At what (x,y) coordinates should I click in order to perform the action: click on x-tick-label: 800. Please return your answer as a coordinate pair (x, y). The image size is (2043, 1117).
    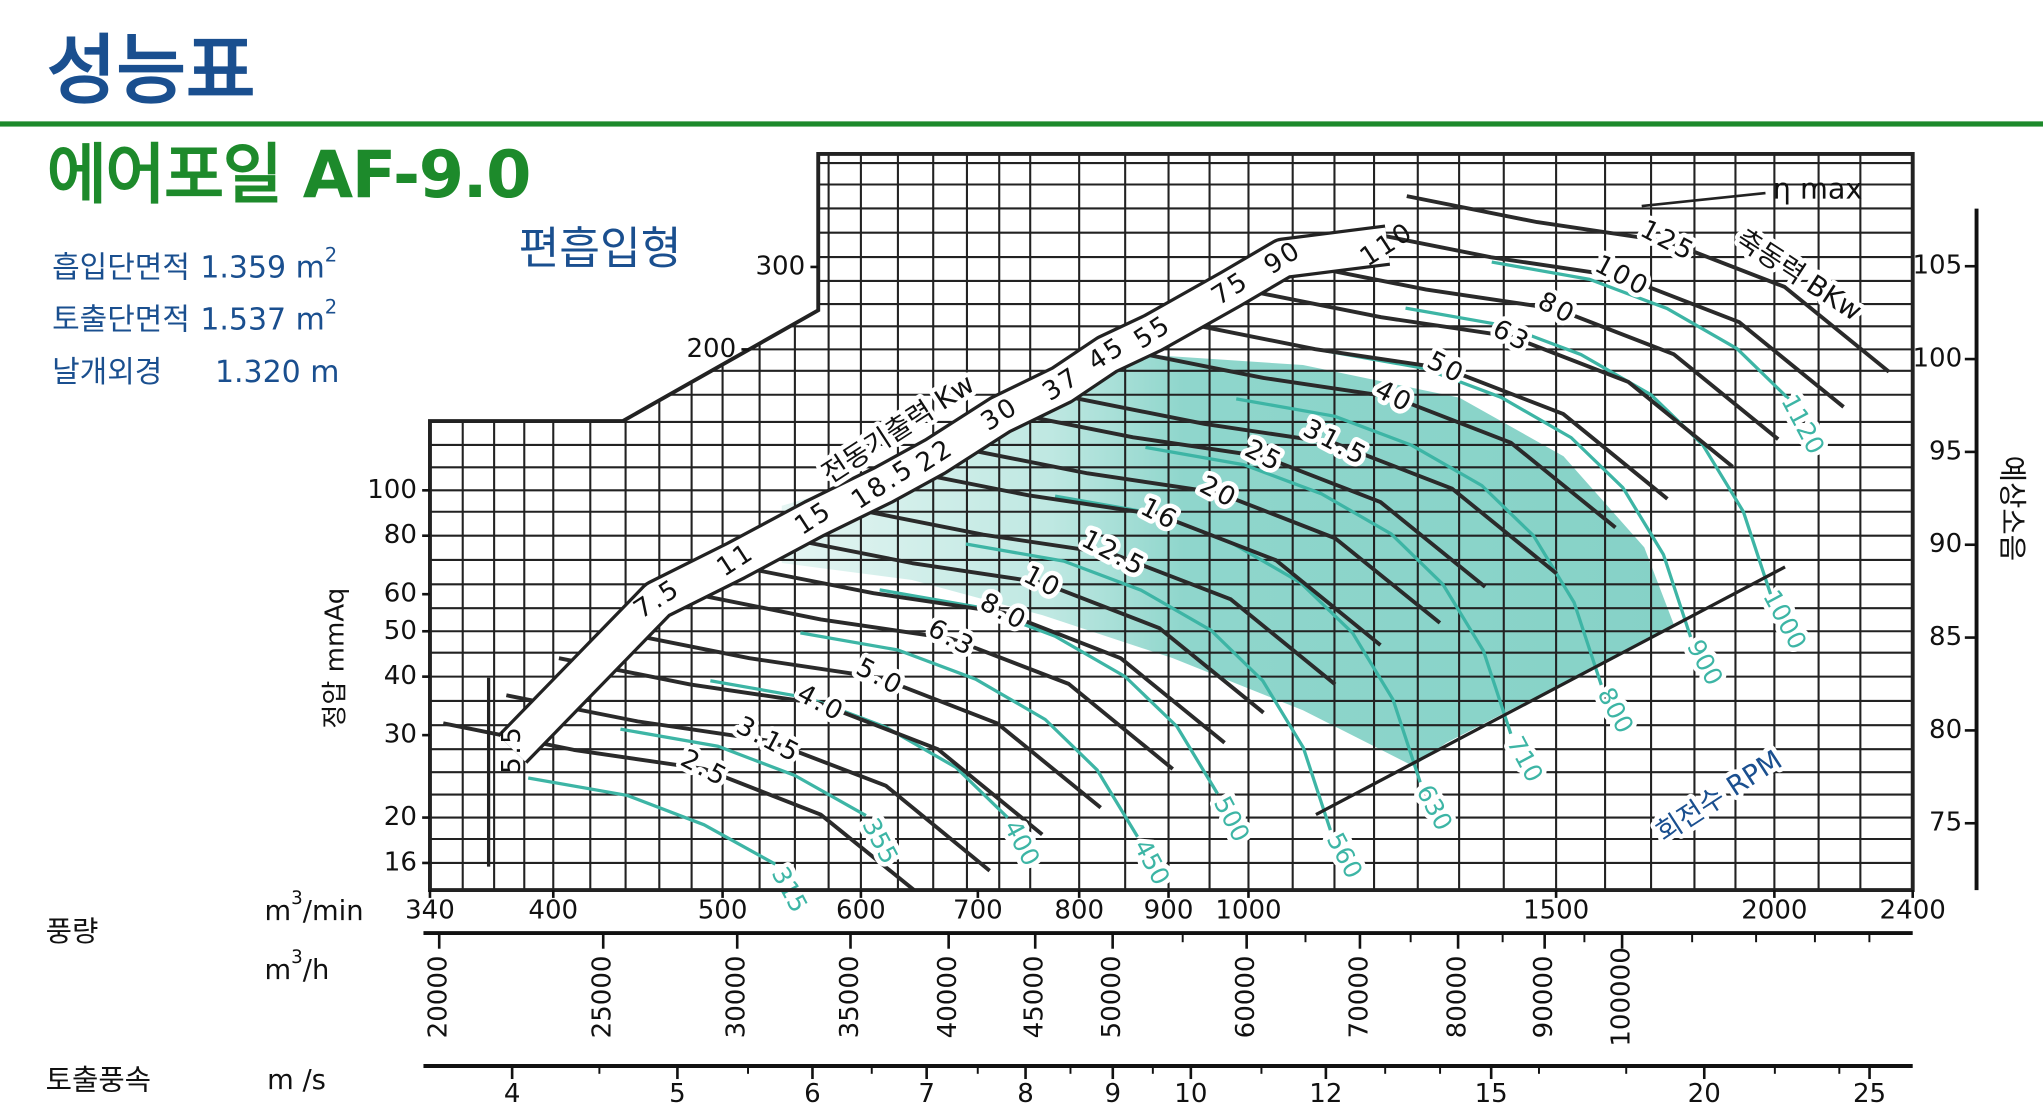
    Looking at the image, I should click on (1079, 910).